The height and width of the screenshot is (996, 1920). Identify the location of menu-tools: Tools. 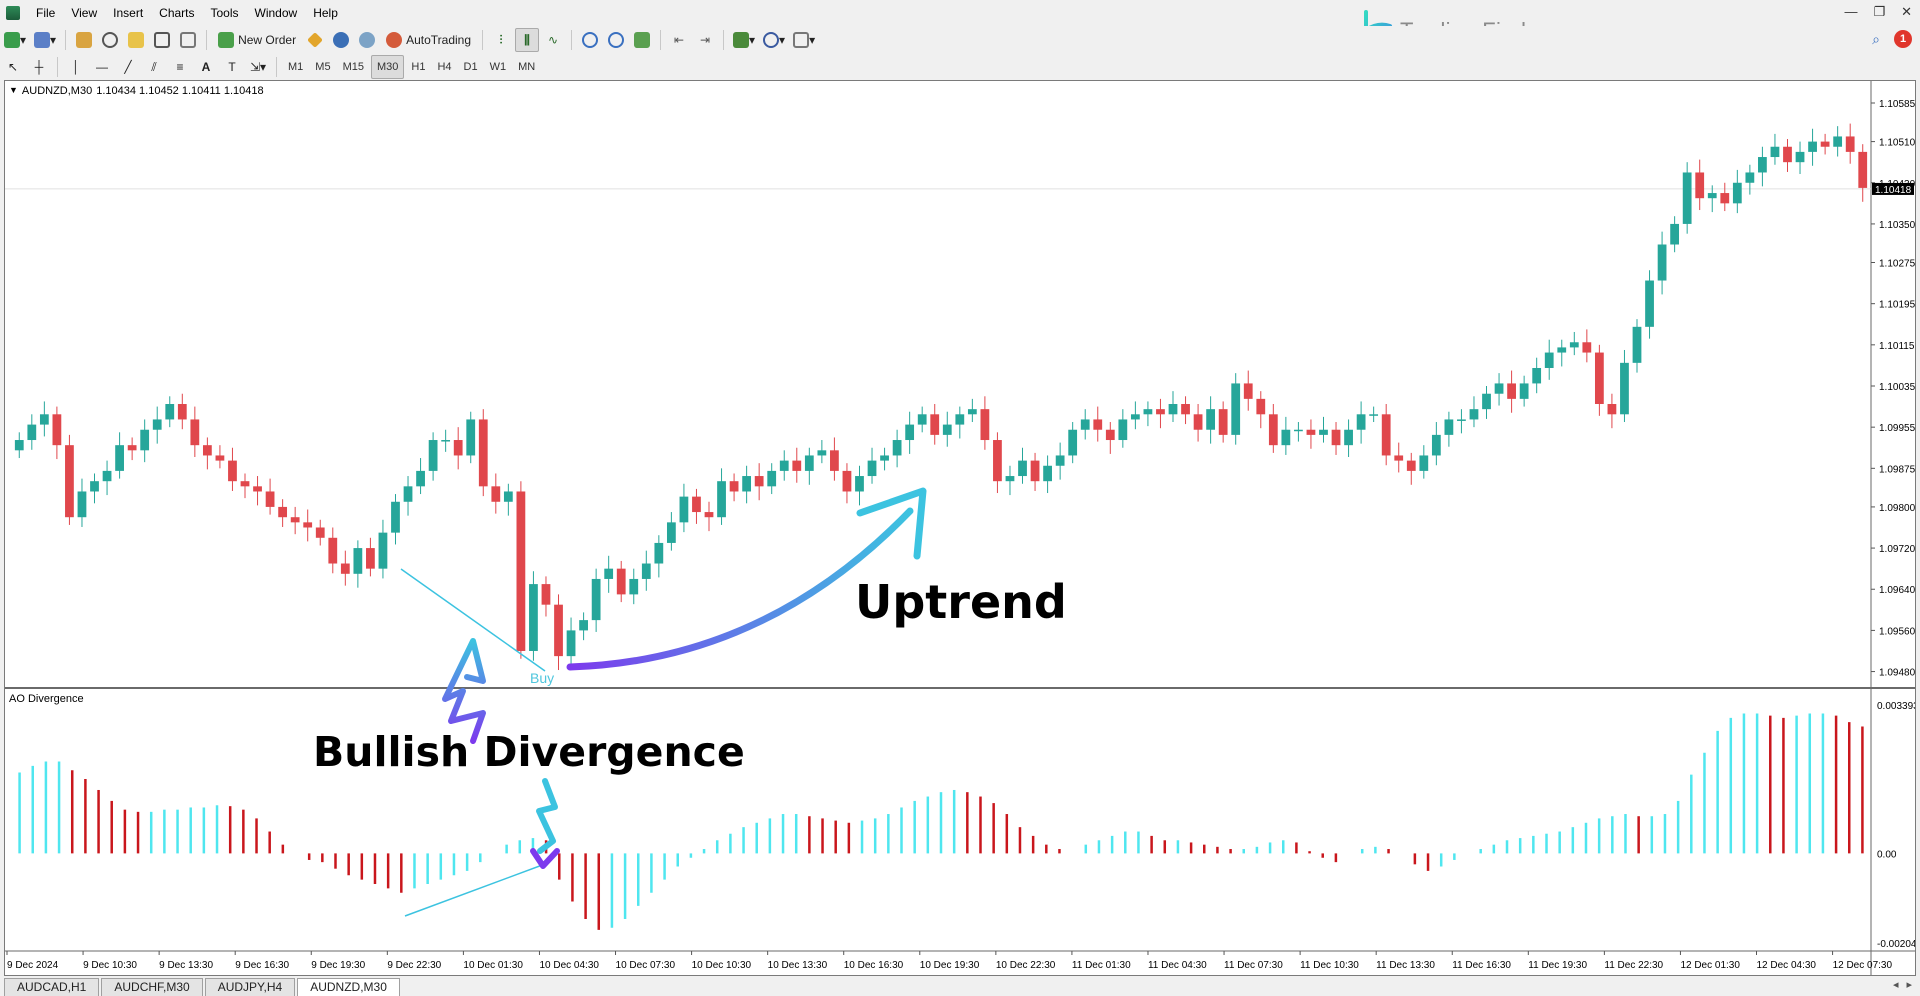
(224, 13).